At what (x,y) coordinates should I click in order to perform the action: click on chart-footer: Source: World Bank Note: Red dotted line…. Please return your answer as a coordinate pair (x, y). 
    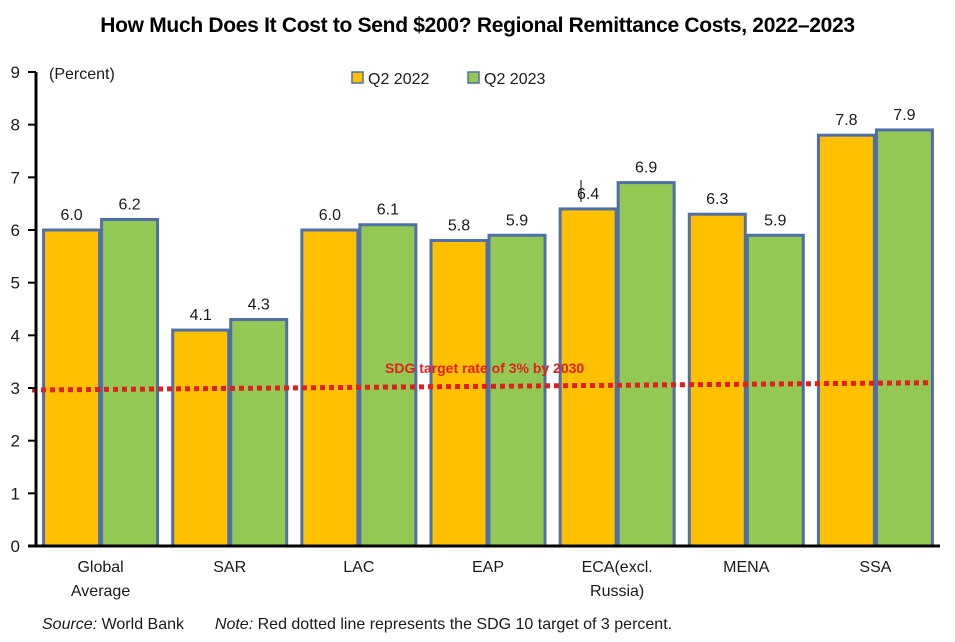
    Looking at the image, I should click on (357, 625).